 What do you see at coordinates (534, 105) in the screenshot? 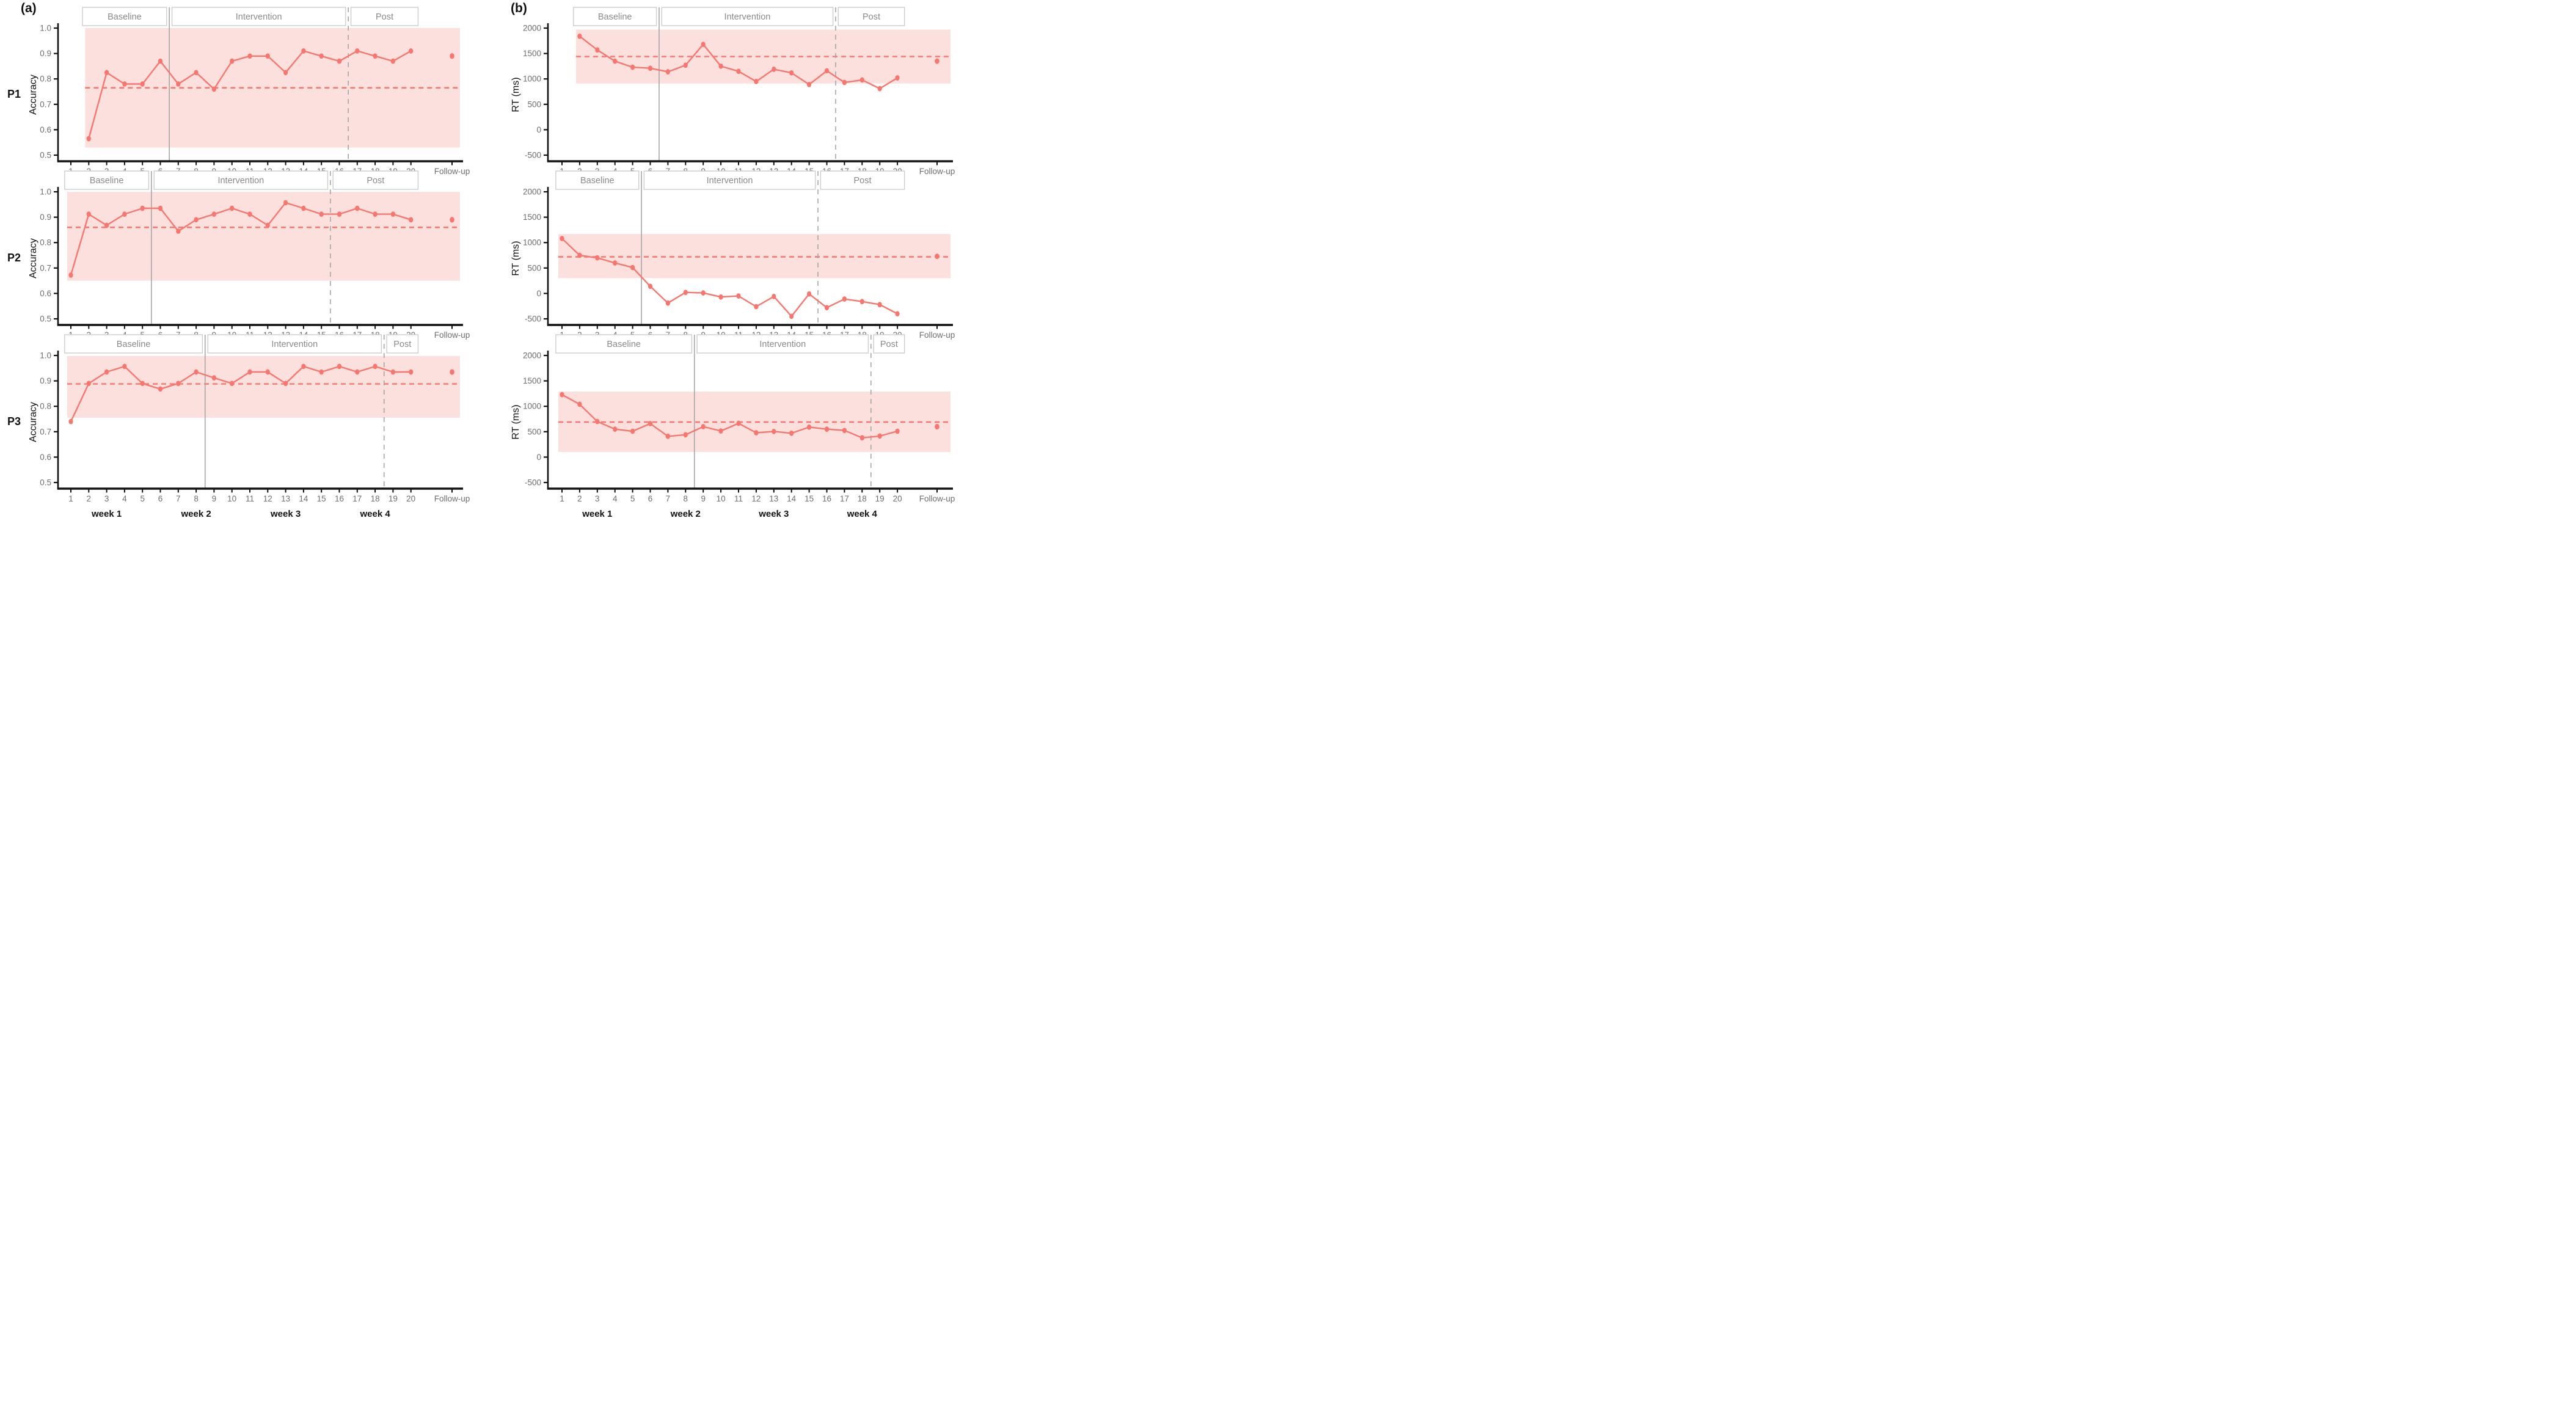
I see `y-tick-label: 500` at bounding box center [534, 105].